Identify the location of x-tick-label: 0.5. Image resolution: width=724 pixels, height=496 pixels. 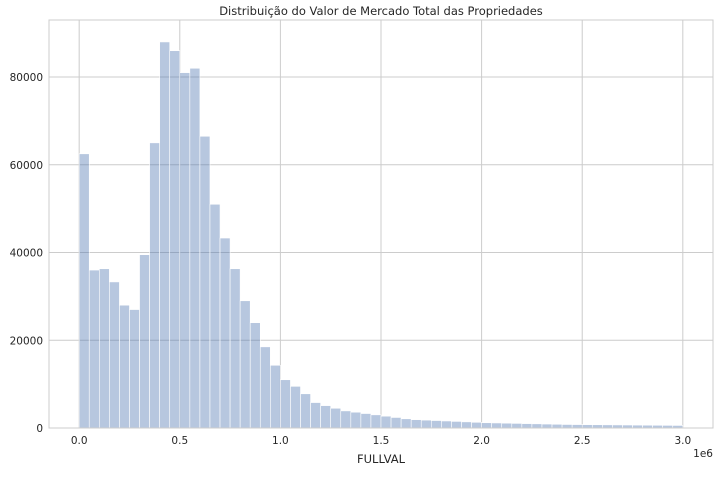
(179, 441).